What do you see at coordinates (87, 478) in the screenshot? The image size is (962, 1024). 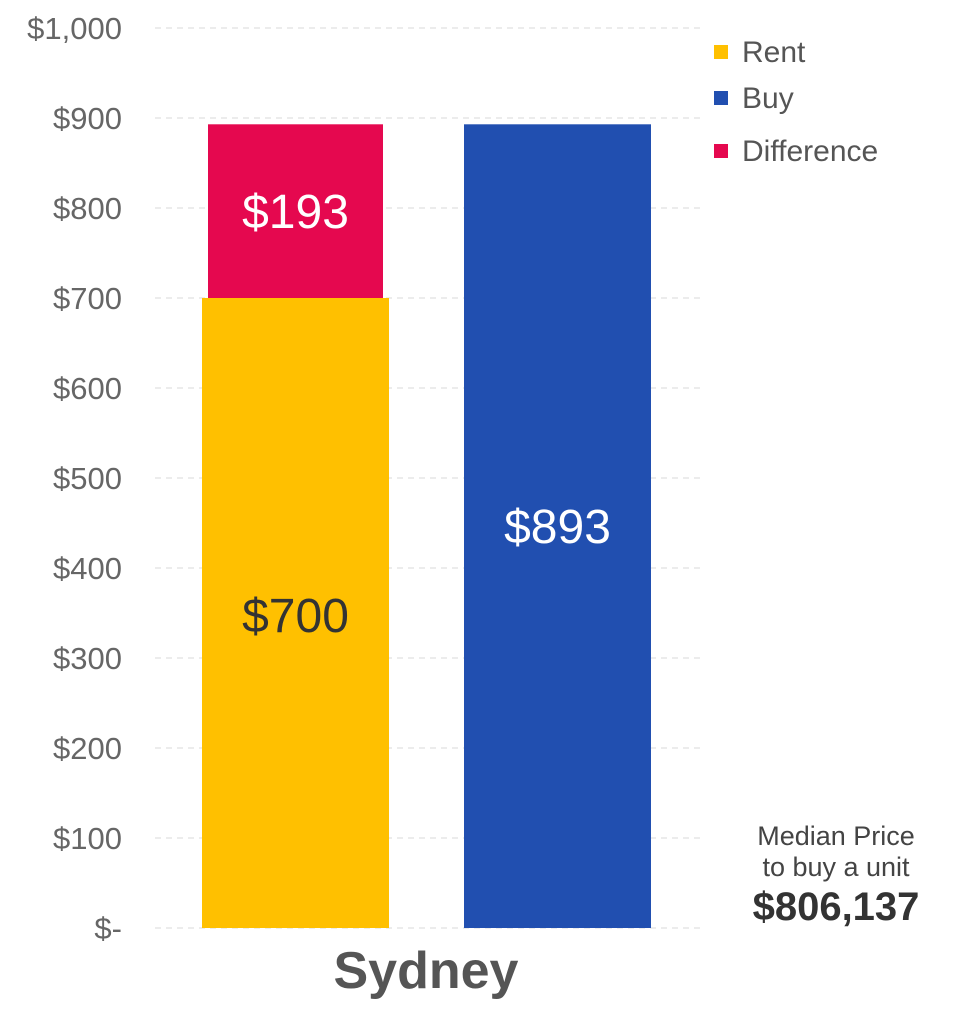 I see `y-tick-label: $500` at bounding box center [87, 478].